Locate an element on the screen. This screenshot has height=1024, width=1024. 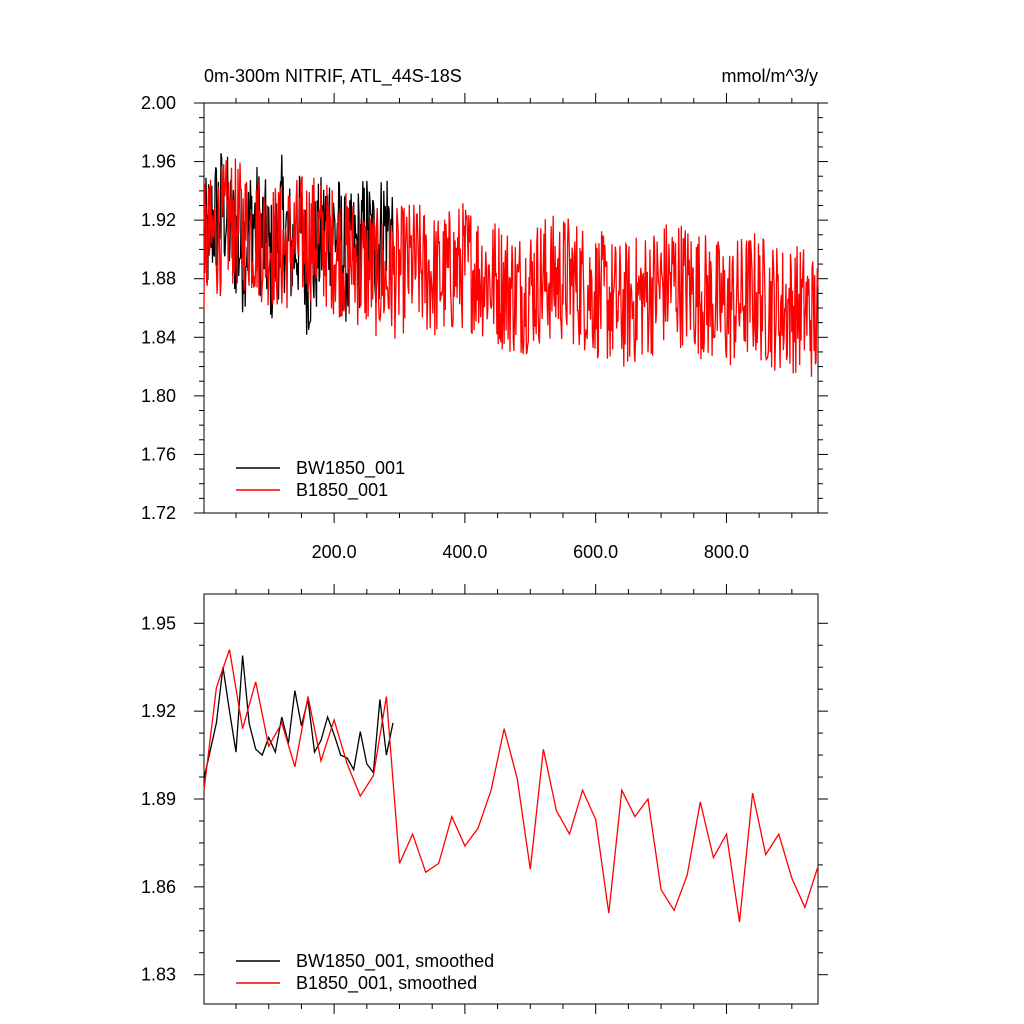
top-ytick-label: 1.80 is located at coordinates (158, 396).